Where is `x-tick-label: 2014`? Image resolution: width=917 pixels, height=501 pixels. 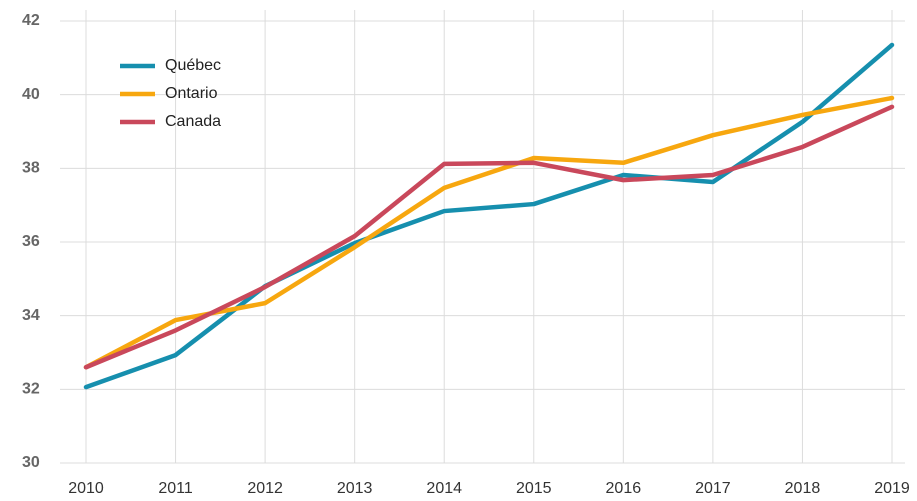
x-tick-label: 2014 is located at coordinates (444, 488).